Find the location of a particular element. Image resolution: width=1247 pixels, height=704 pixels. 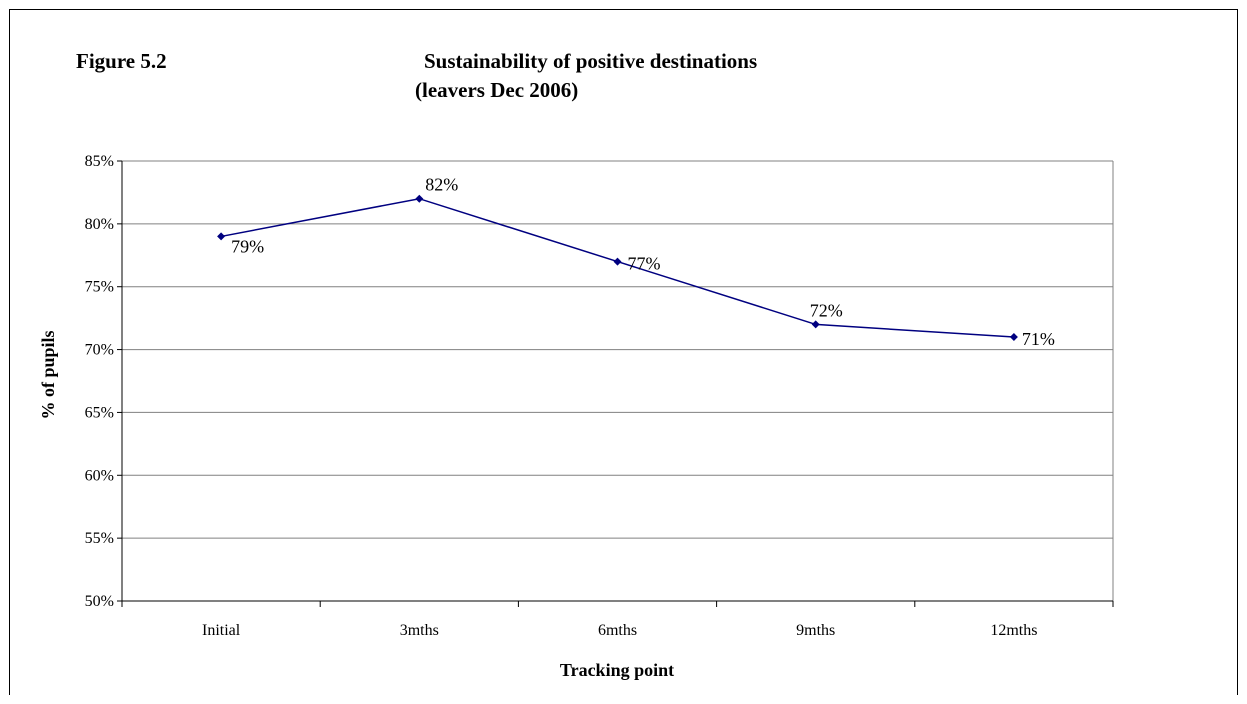

x-tick-label: 6mths is located at coordinates (617, 630).